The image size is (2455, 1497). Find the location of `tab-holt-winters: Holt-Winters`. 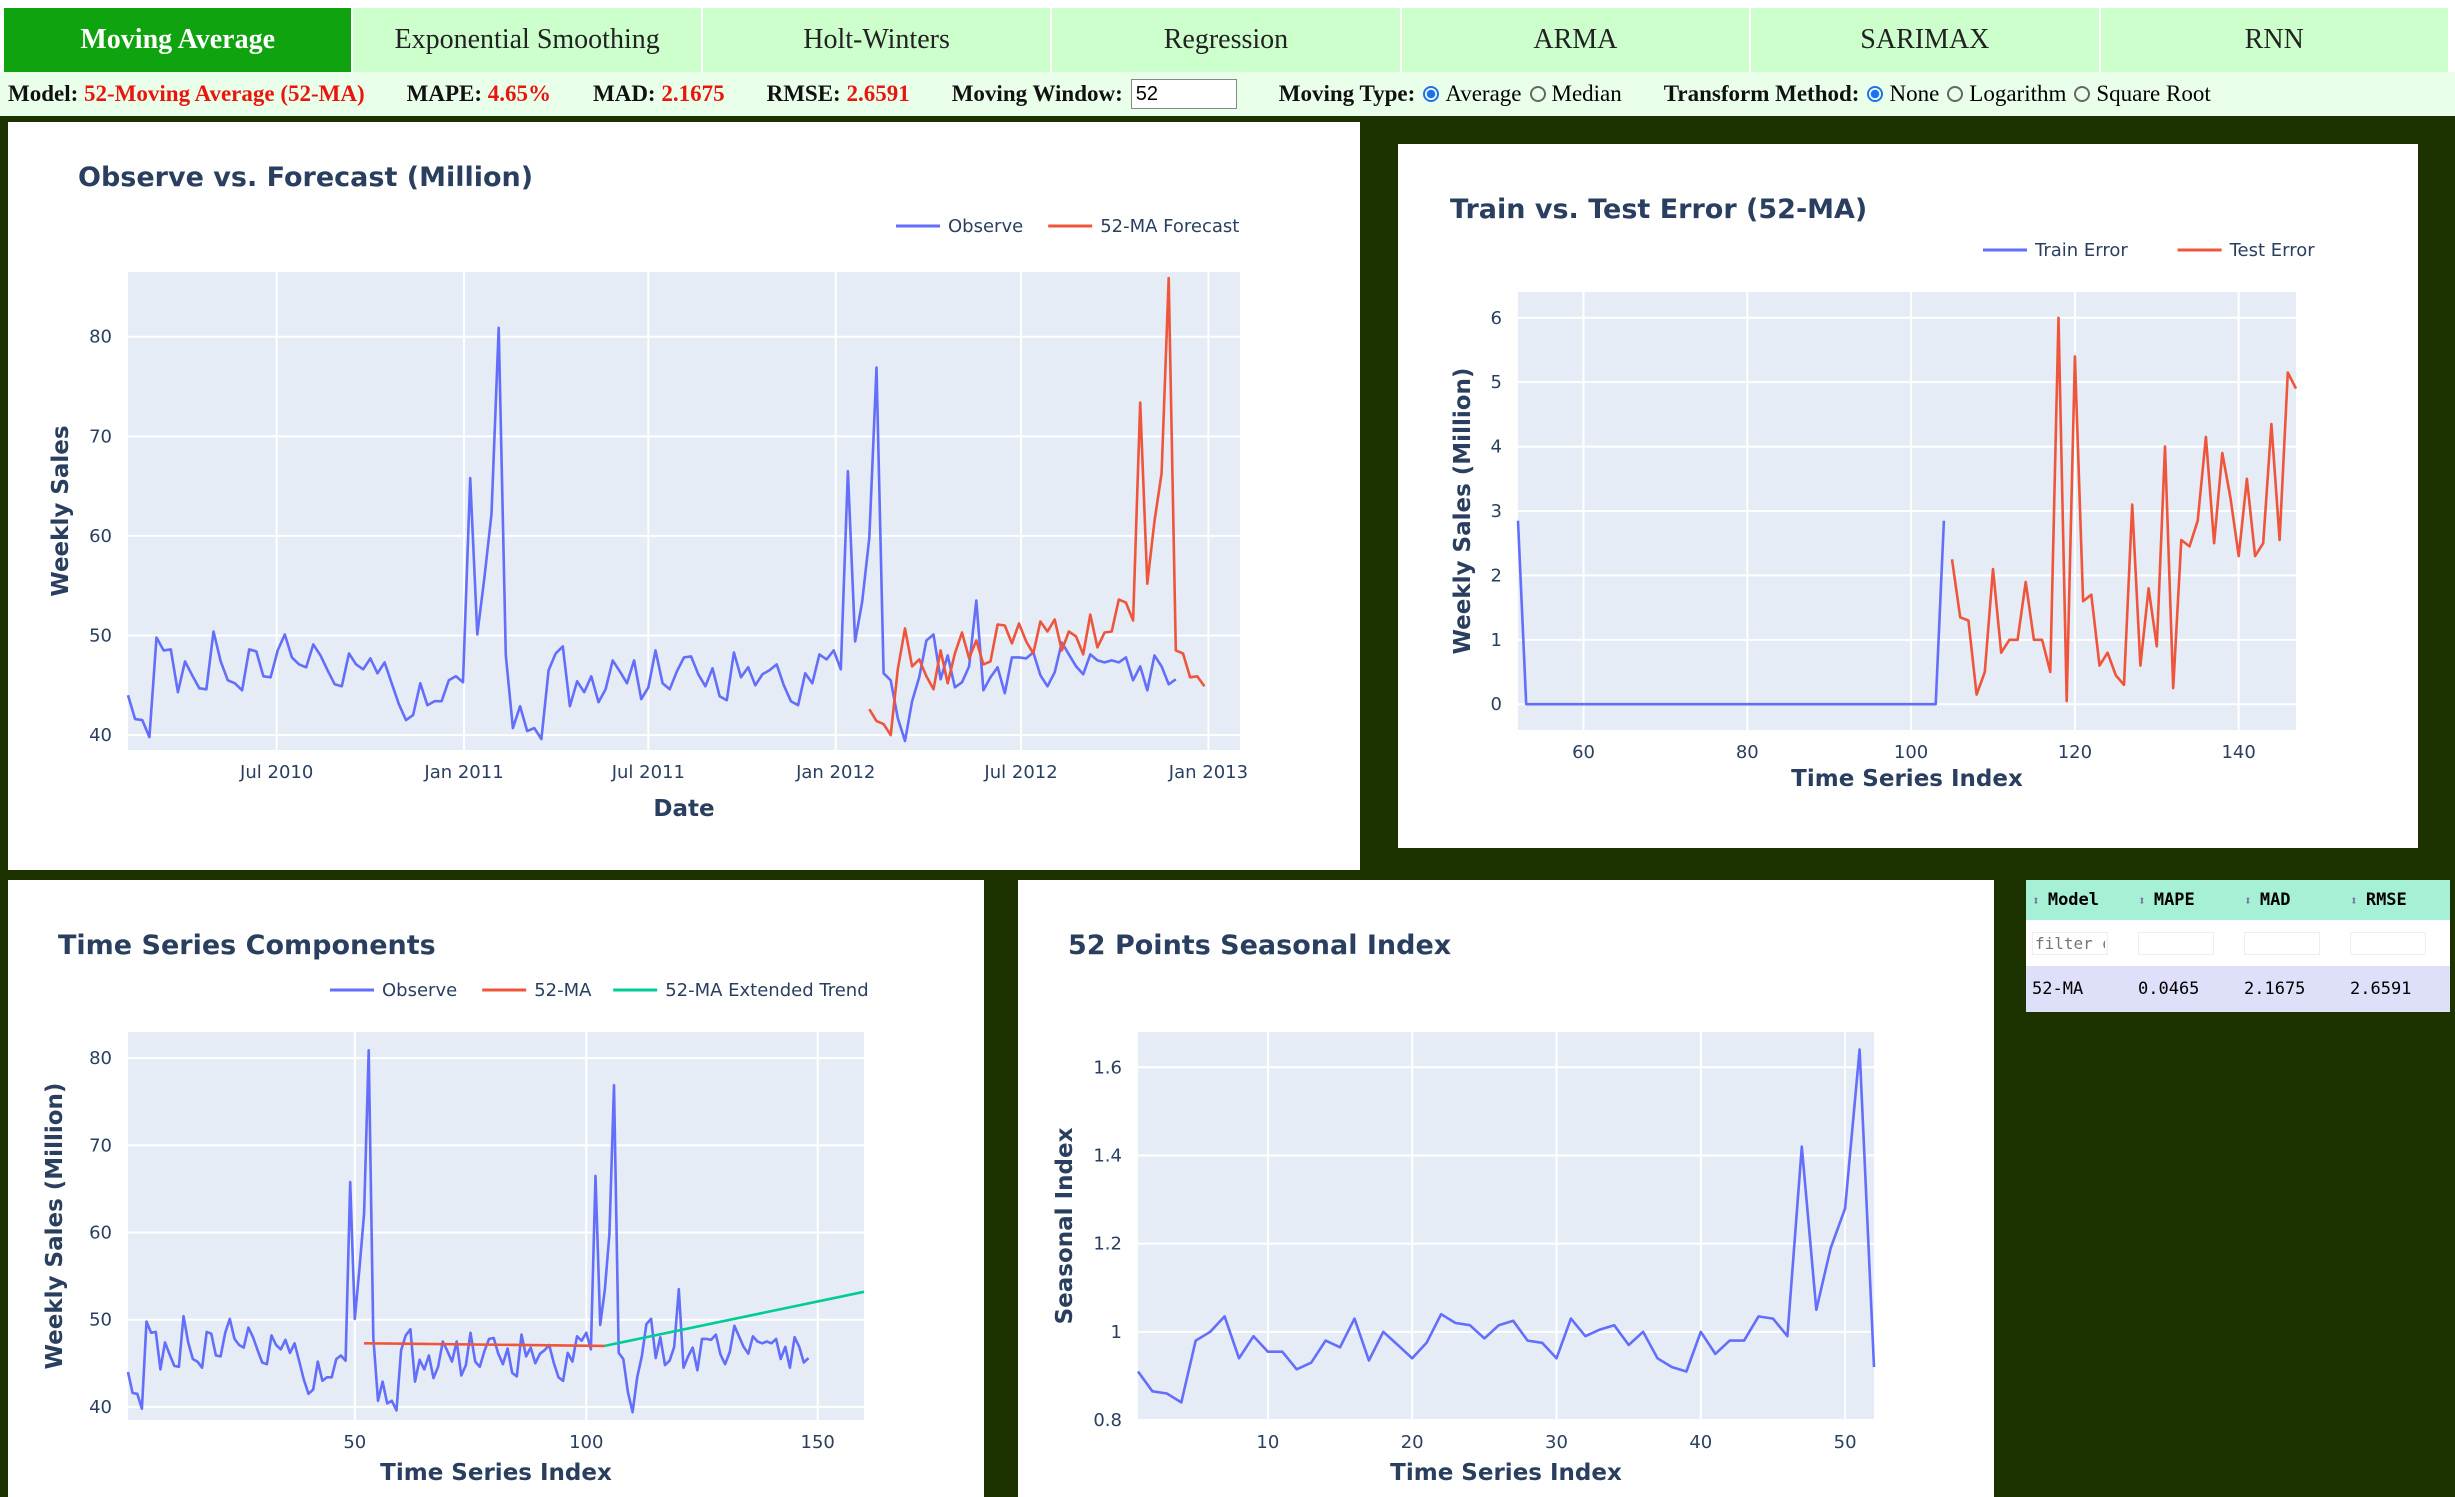

tab-holt-winters: Holt-Winters is located at coordinates (877, 40).